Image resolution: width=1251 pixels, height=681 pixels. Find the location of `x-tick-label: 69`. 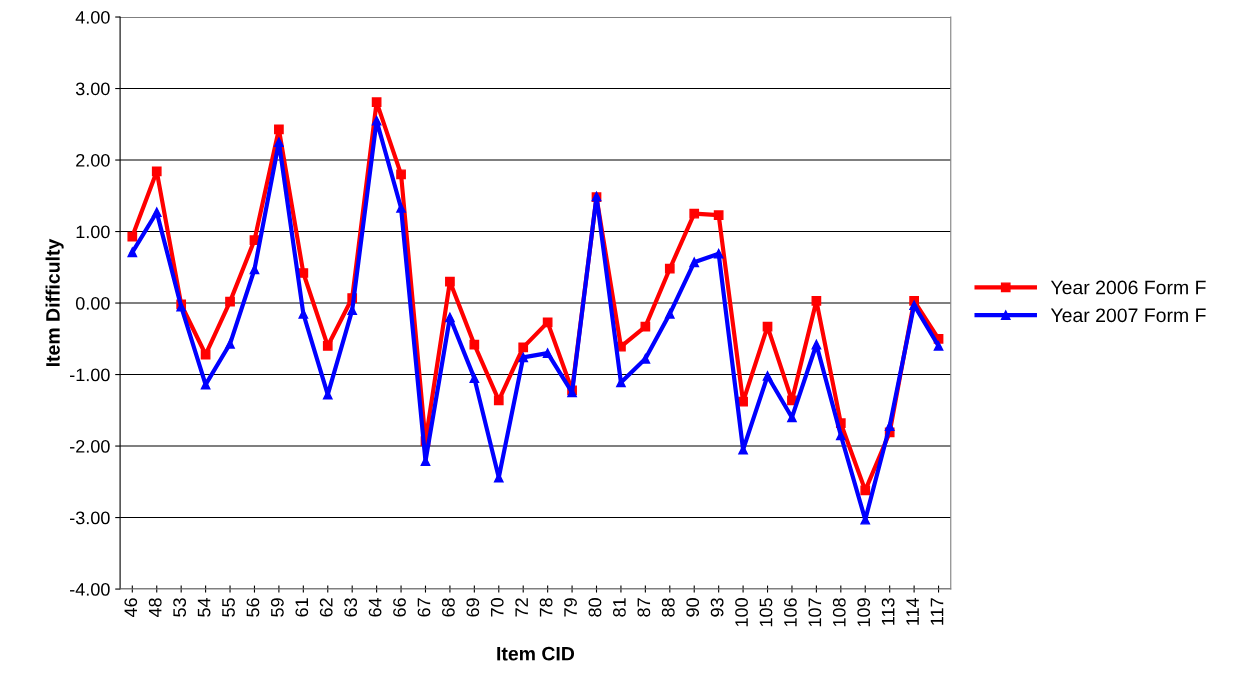

x-tick-label: 69 is located at coordinates (473, 607).